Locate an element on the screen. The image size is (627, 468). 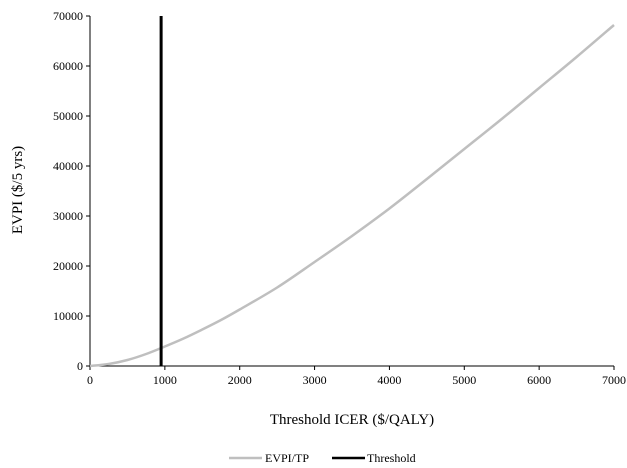
x-tick-label: 1000 is located at coordinates (165, 380).